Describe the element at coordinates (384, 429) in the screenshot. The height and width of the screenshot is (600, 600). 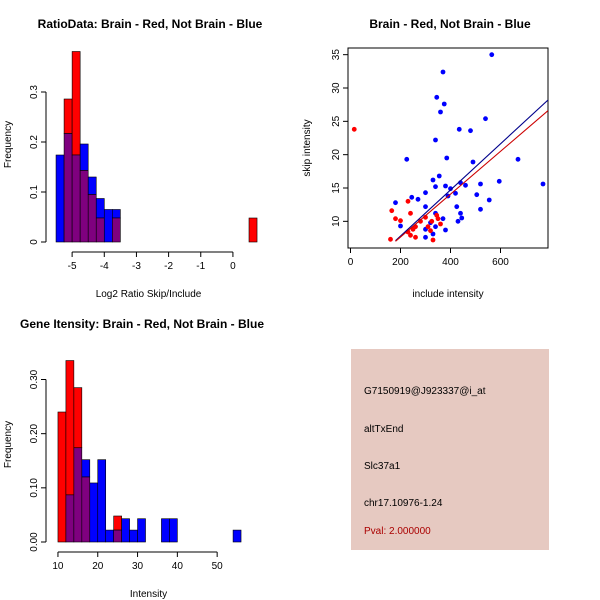
I see `event-type-text: altTxEnd` at that location.